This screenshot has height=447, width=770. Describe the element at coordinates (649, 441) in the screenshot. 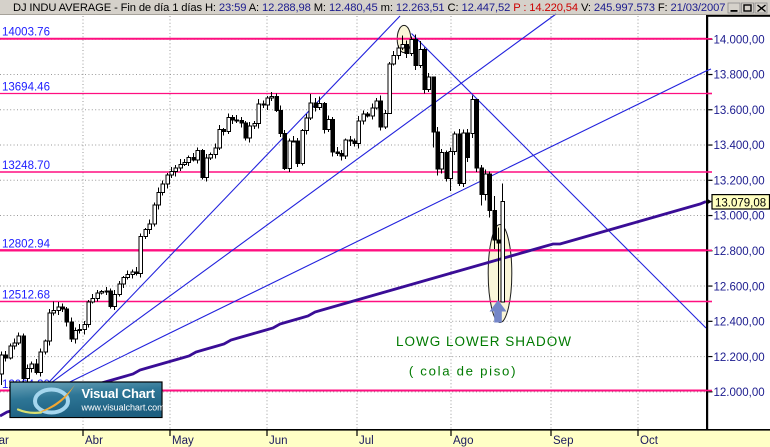

I see `svg-text: Oct` at that location.